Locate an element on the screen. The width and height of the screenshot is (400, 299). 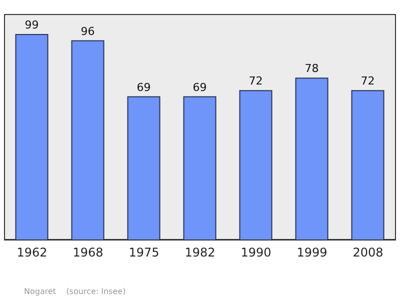
x-tick-label: 1962 is located at coordinates (32, 253).